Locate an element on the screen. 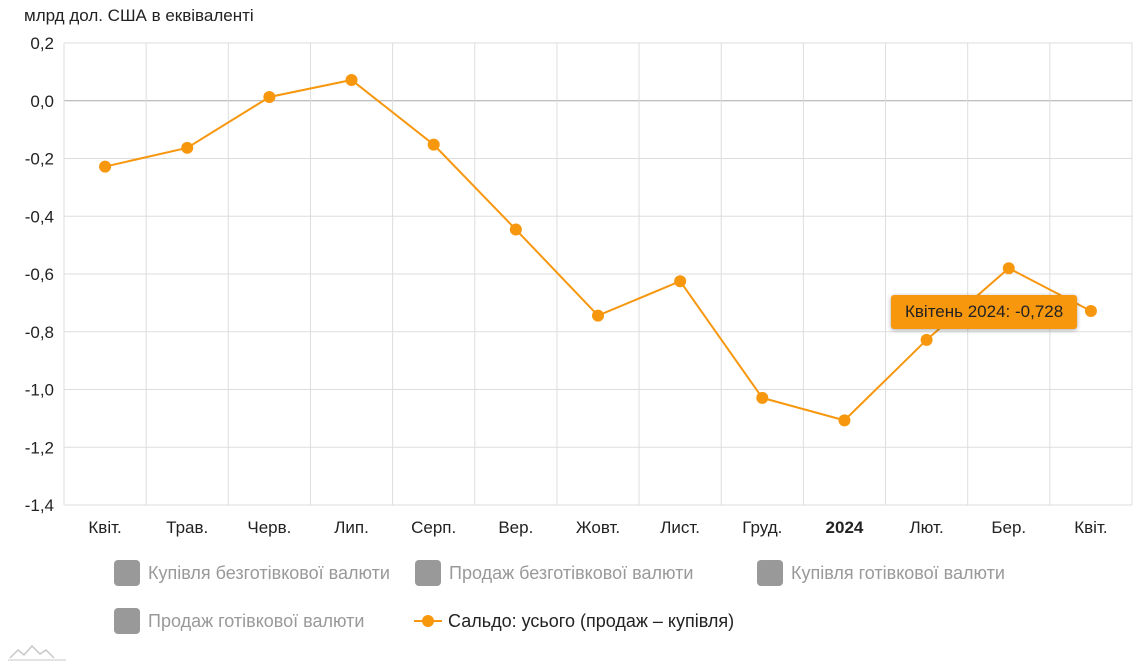  legend-line-marker is located at coordinates (428, 621).